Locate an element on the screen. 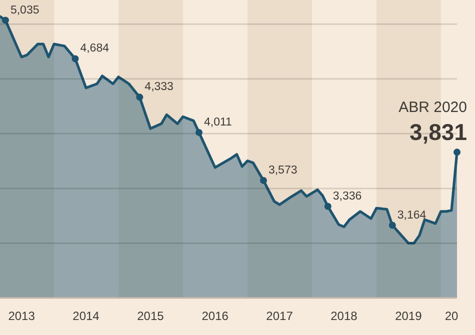  data-label: 3,831 is located at coordinates (438, 132).